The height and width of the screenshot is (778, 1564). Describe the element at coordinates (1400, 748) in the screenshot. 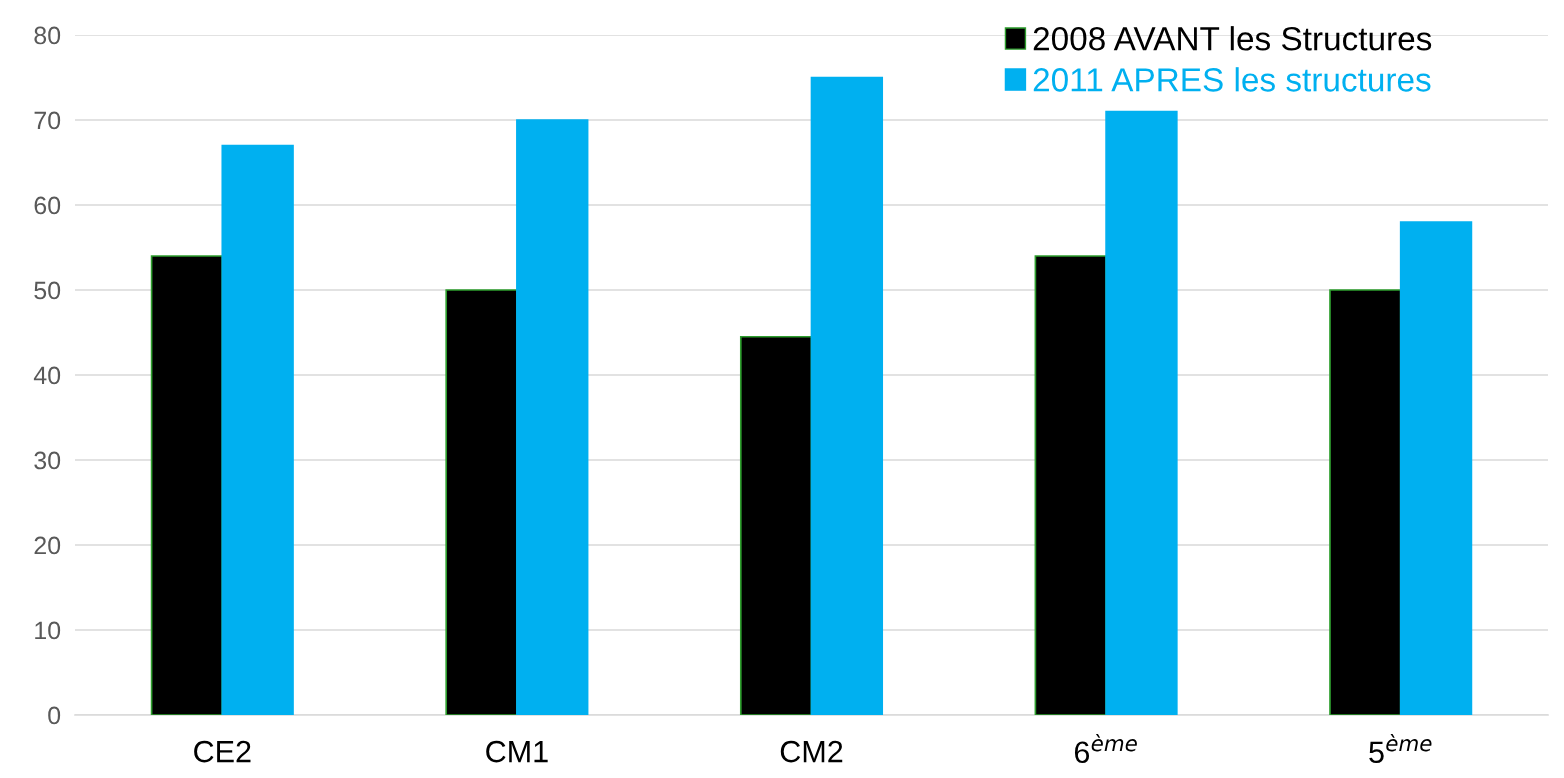

I see `x-tick-label: 5$^{ème}$` at that location.